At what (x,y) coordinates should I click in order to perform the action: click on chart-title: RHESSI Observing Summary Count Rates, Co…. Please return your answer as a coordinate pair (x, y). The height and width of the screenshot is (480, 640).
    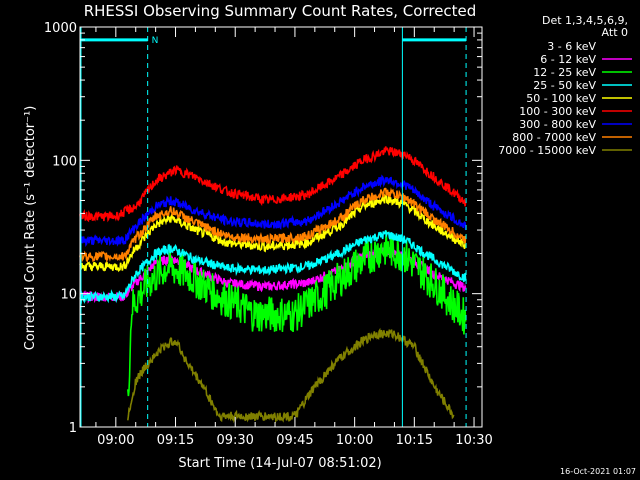
    Looking at the image, I should click on (280, 11).